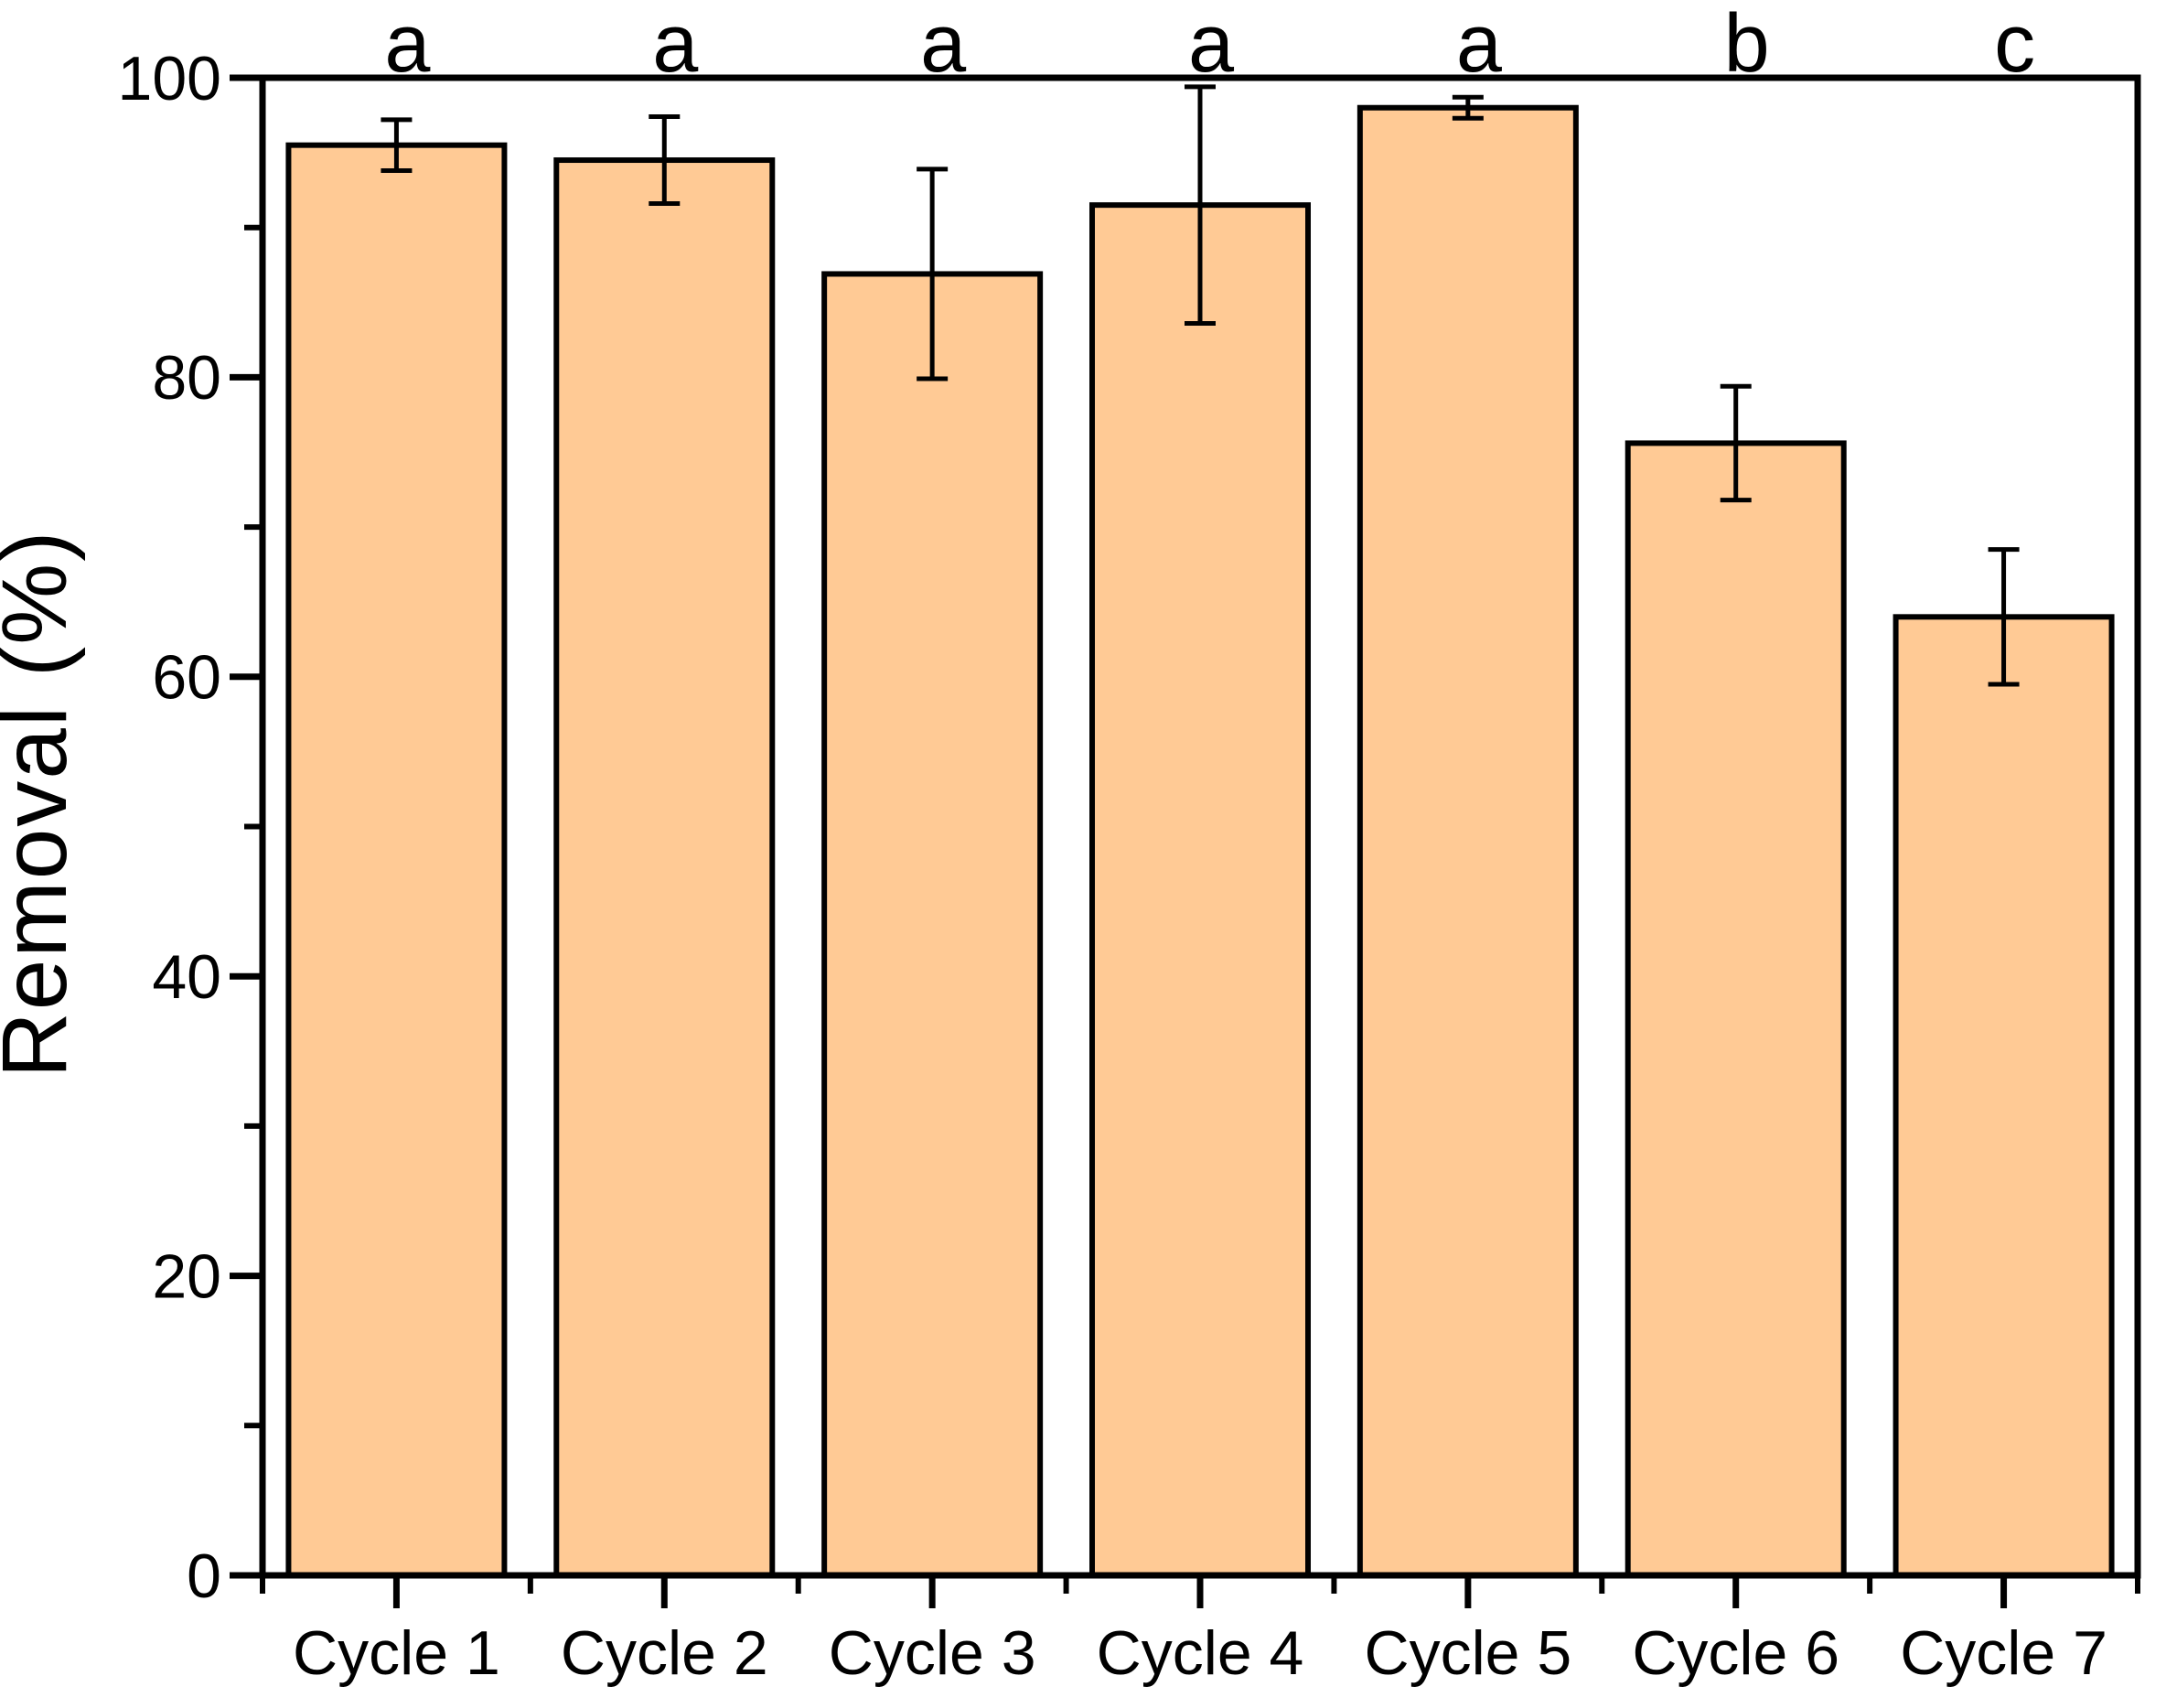  I want to click on x-tick-label: Cycle 6, so click(1735, 1653).